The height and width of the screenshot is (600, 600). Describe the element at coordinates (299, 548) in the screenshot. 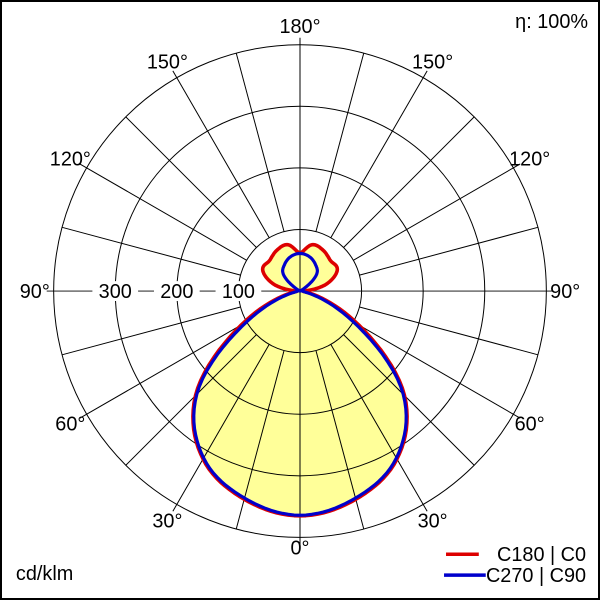

I see `angle-label: 0°` at that location.